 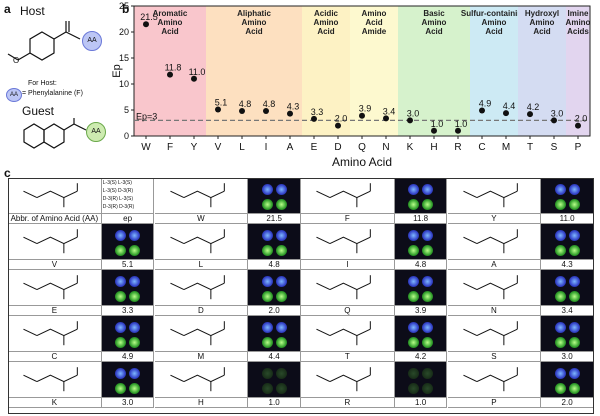 I want to click on structure-cell-I, so click(x=348, y=242).